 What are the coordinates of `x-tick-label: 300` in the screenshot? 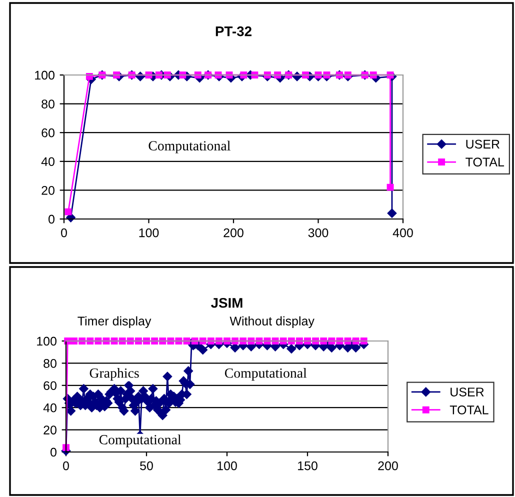 It's located at (318, 233).